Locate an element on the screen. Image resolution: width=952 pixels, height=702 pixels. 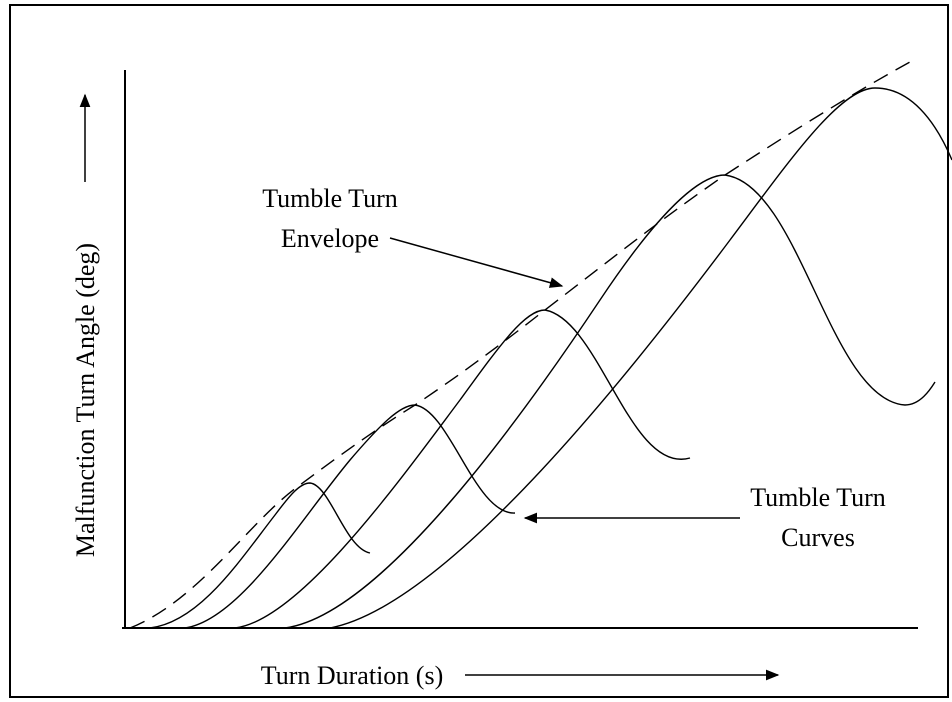
annotation-line: Envelope is located at coordinates (330, 238).